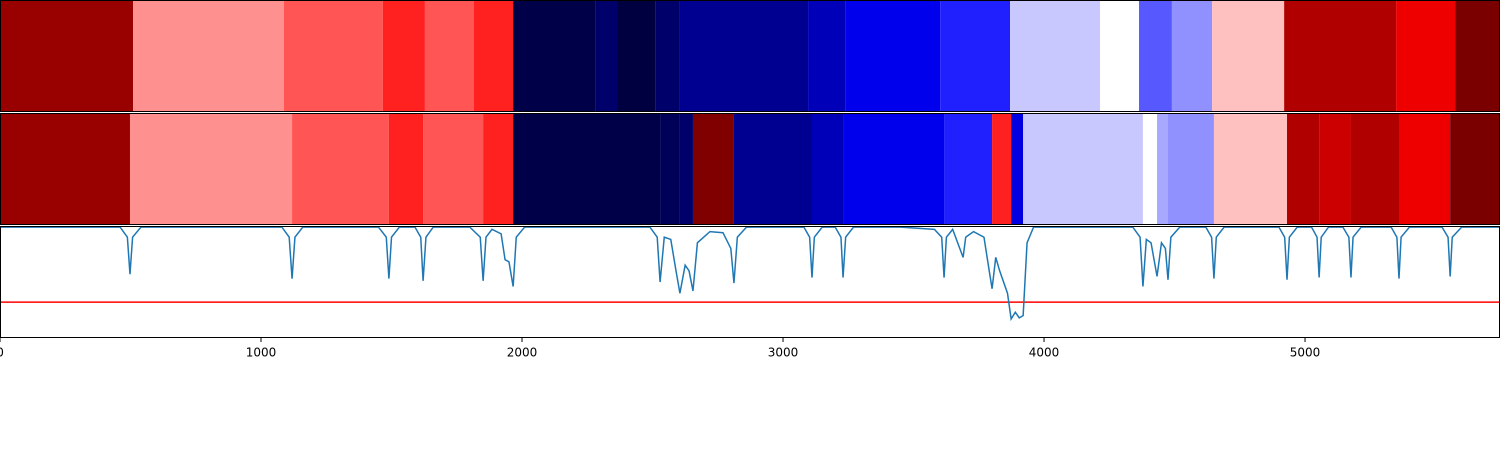 The height and width of the screenshot is (450, 1500). Describe the element at coordinates (522, 353) in the screenshot. I see `x-tick-label: 2000` at that location.